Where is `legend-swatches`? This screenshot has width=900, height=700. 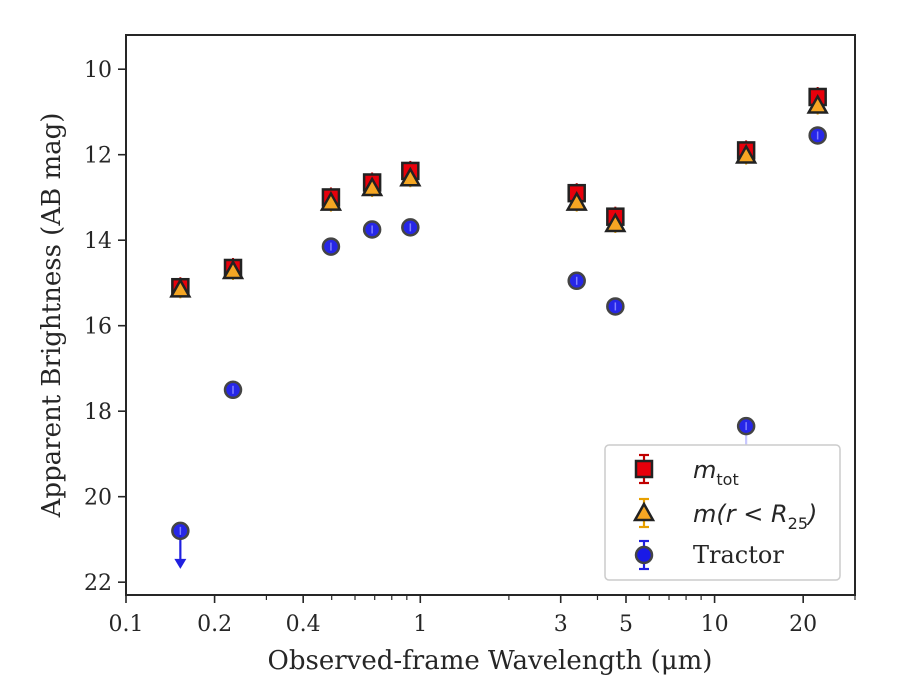 legend-swatches is located at coordinates (644, 512).